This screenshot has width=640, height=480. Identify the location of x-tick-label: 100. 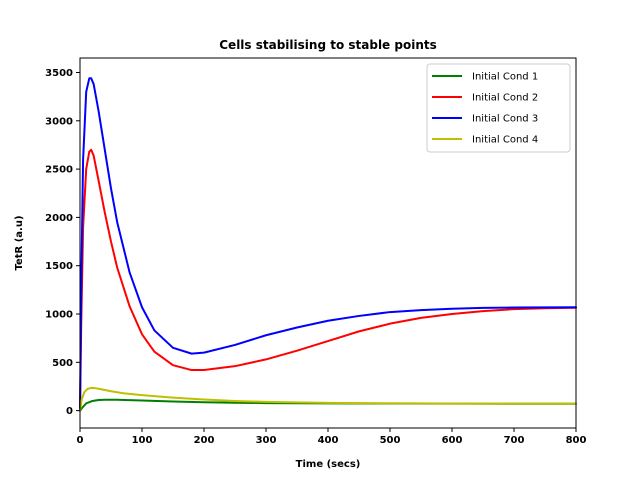
(142, 440).